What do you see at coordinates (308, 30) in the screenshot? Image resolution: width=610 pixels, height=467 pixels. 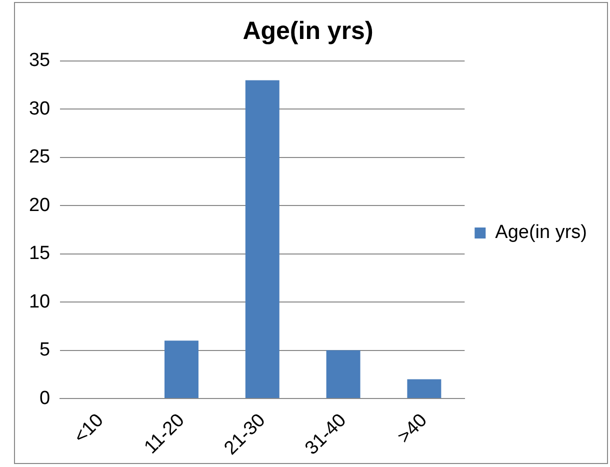 I see `chart-title: Age(in yrs)` at bounding box center [308, 30].